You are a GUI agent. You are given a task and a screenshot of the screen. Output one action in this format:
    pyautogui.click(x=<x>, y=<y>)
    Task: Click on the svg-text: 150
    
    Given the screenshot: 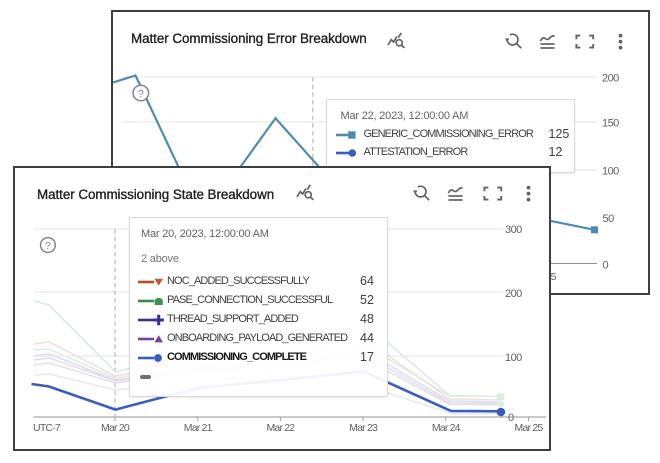 What is the action you would take?
    pyautogui.click(x=610, y=124)
    